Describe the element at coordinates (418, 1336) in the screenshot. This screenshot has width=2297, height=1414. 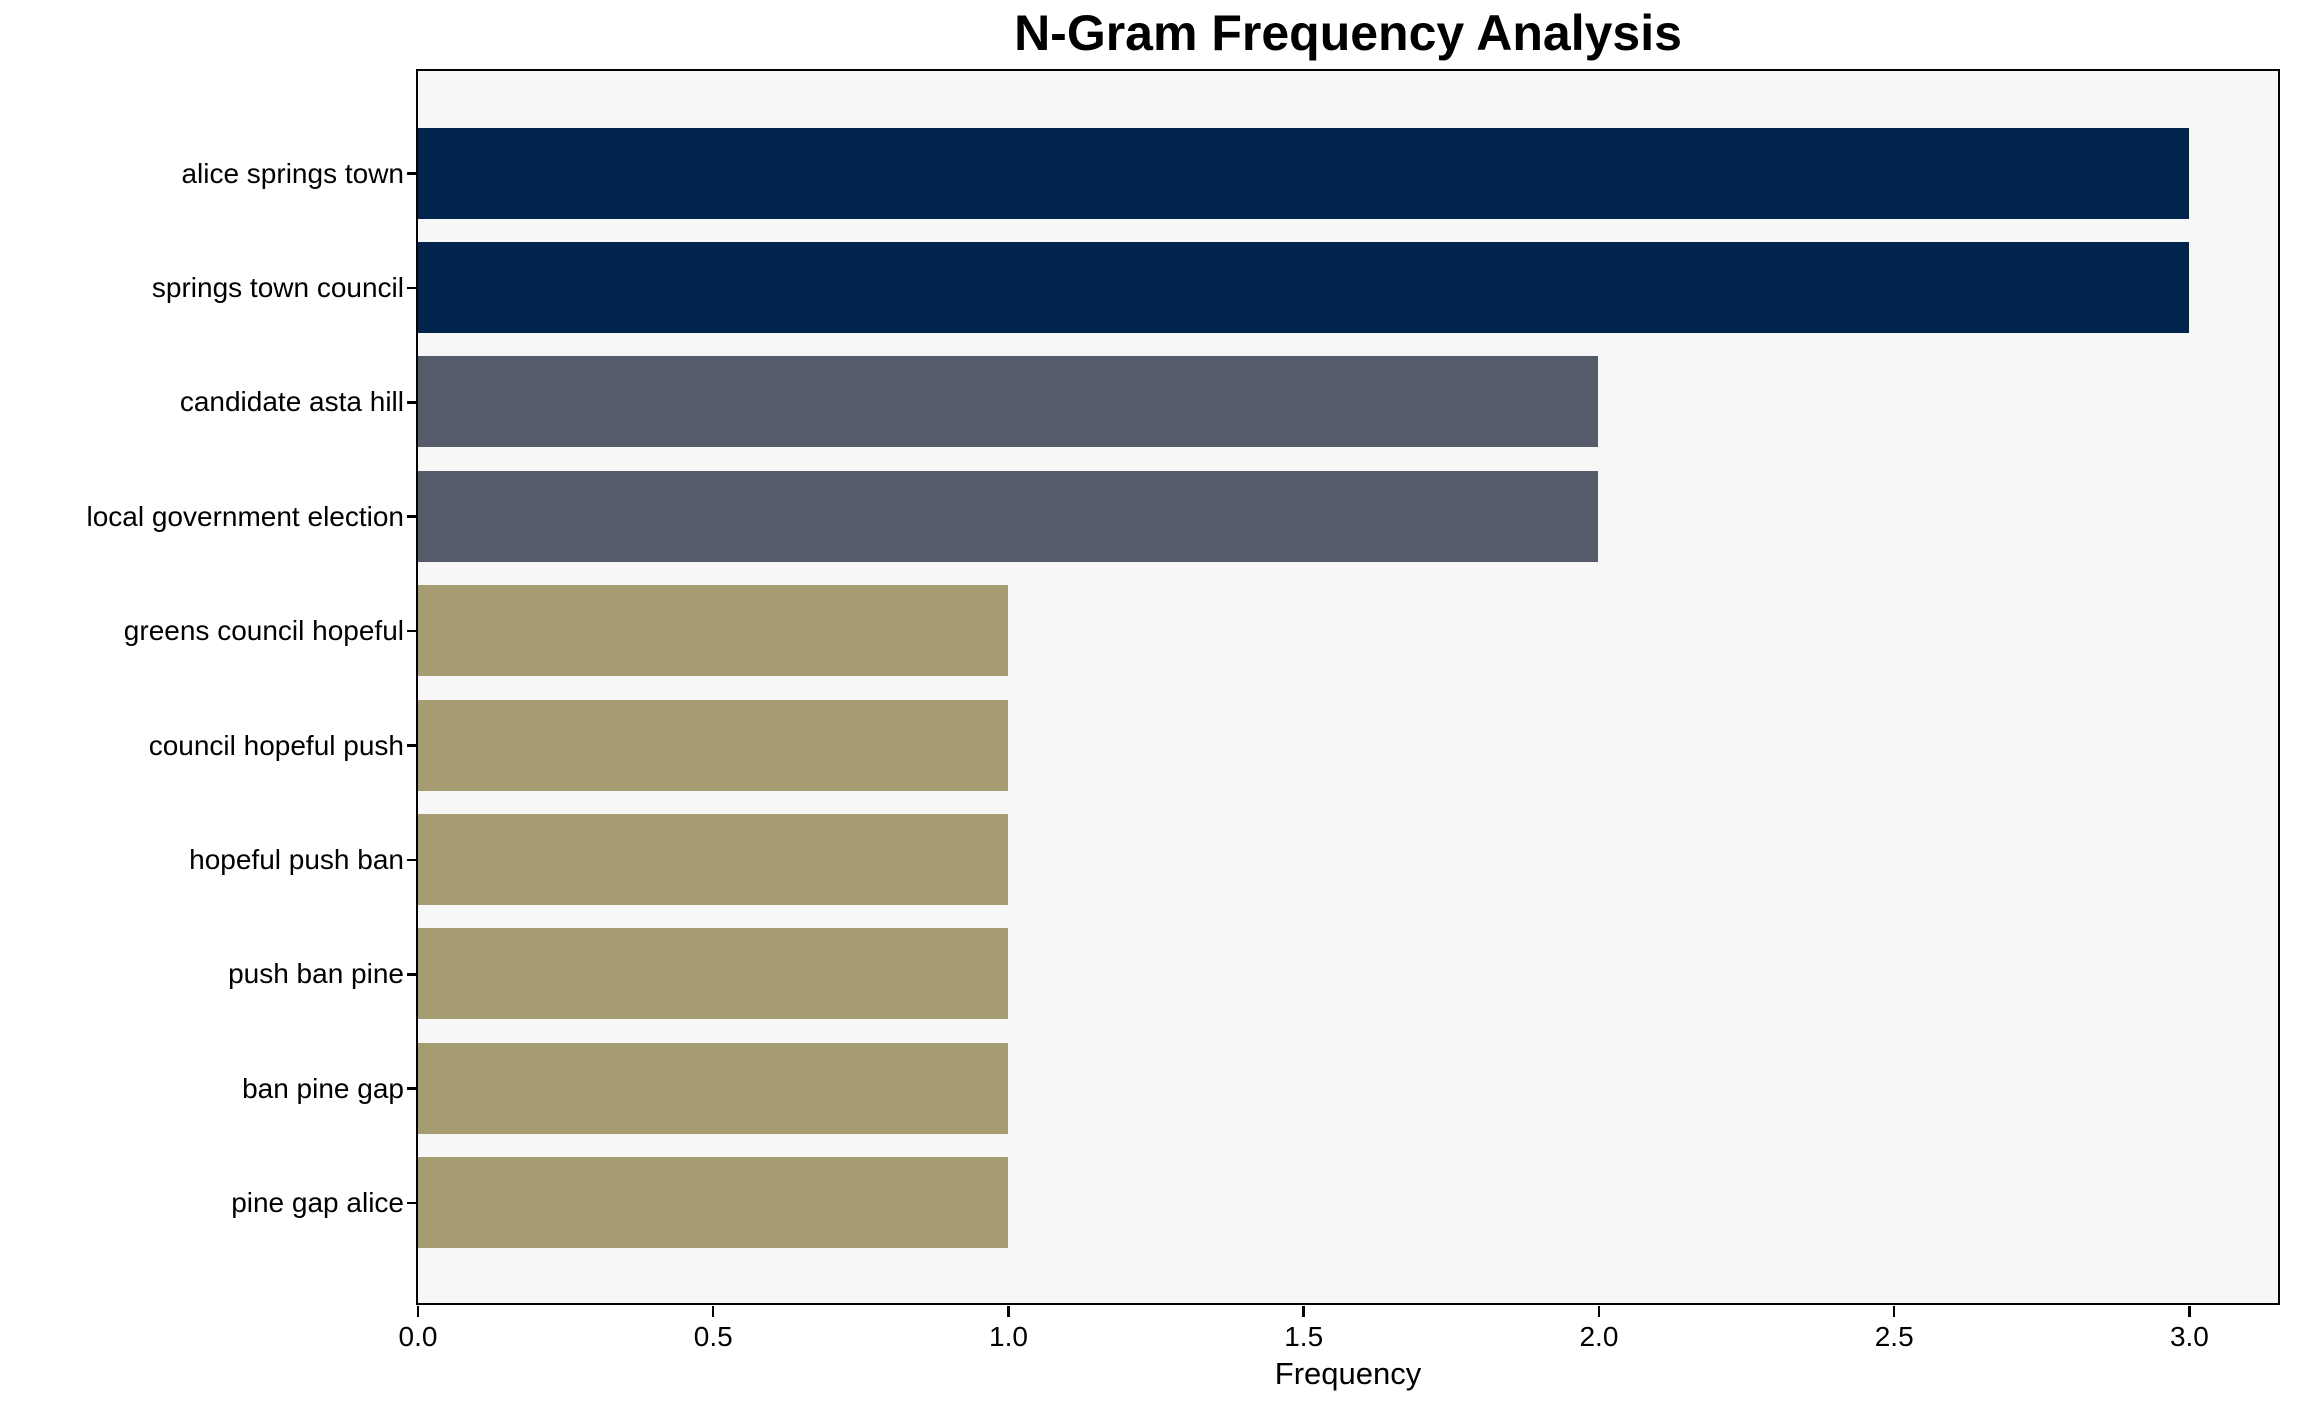
I see `x-tick-label: 0.0` at that location.